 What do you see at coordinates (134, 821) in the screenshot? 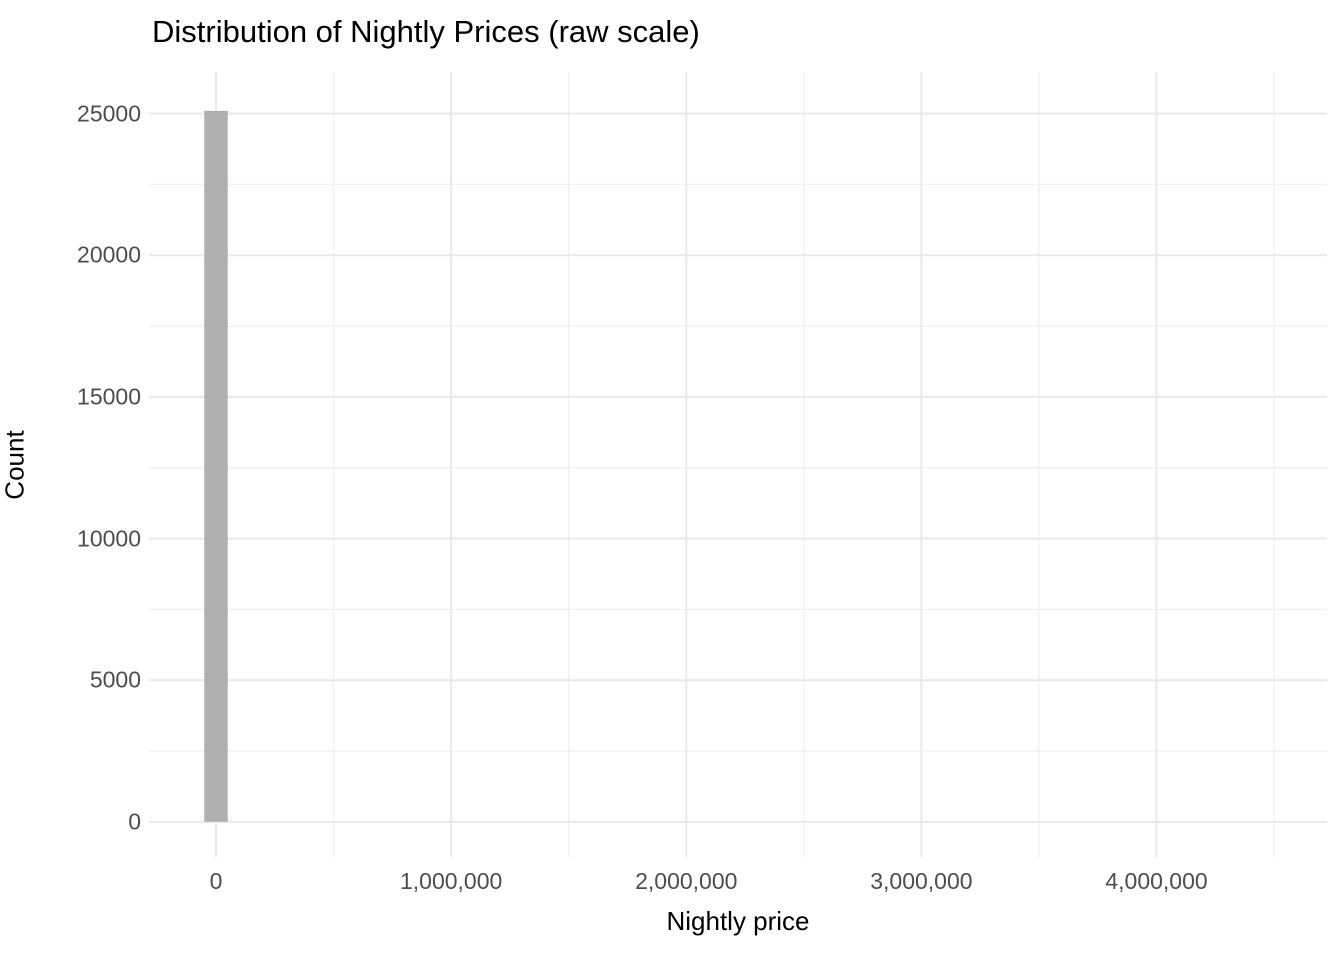
I see `y-tick-label: 0` at bounding box center [134, 821].